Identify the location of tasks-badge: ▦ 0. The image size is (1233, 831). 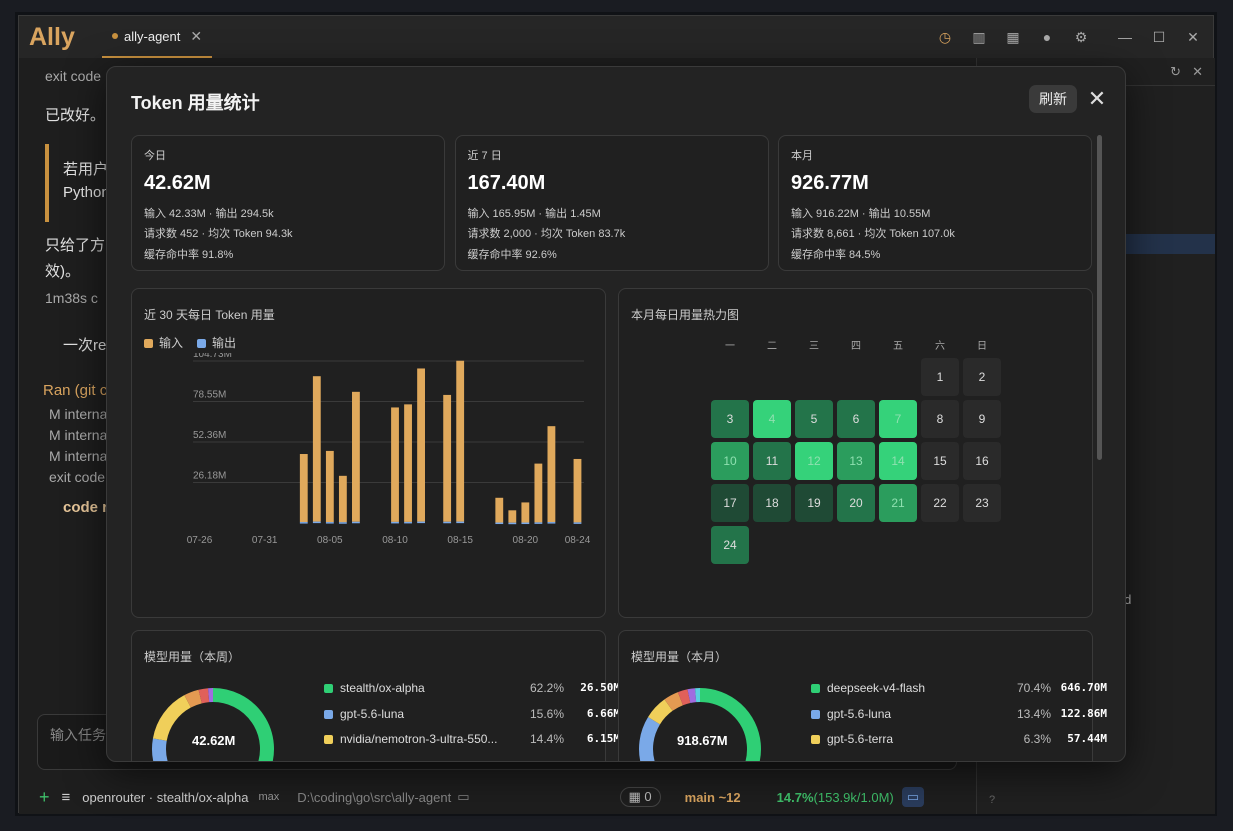
(640, 797).